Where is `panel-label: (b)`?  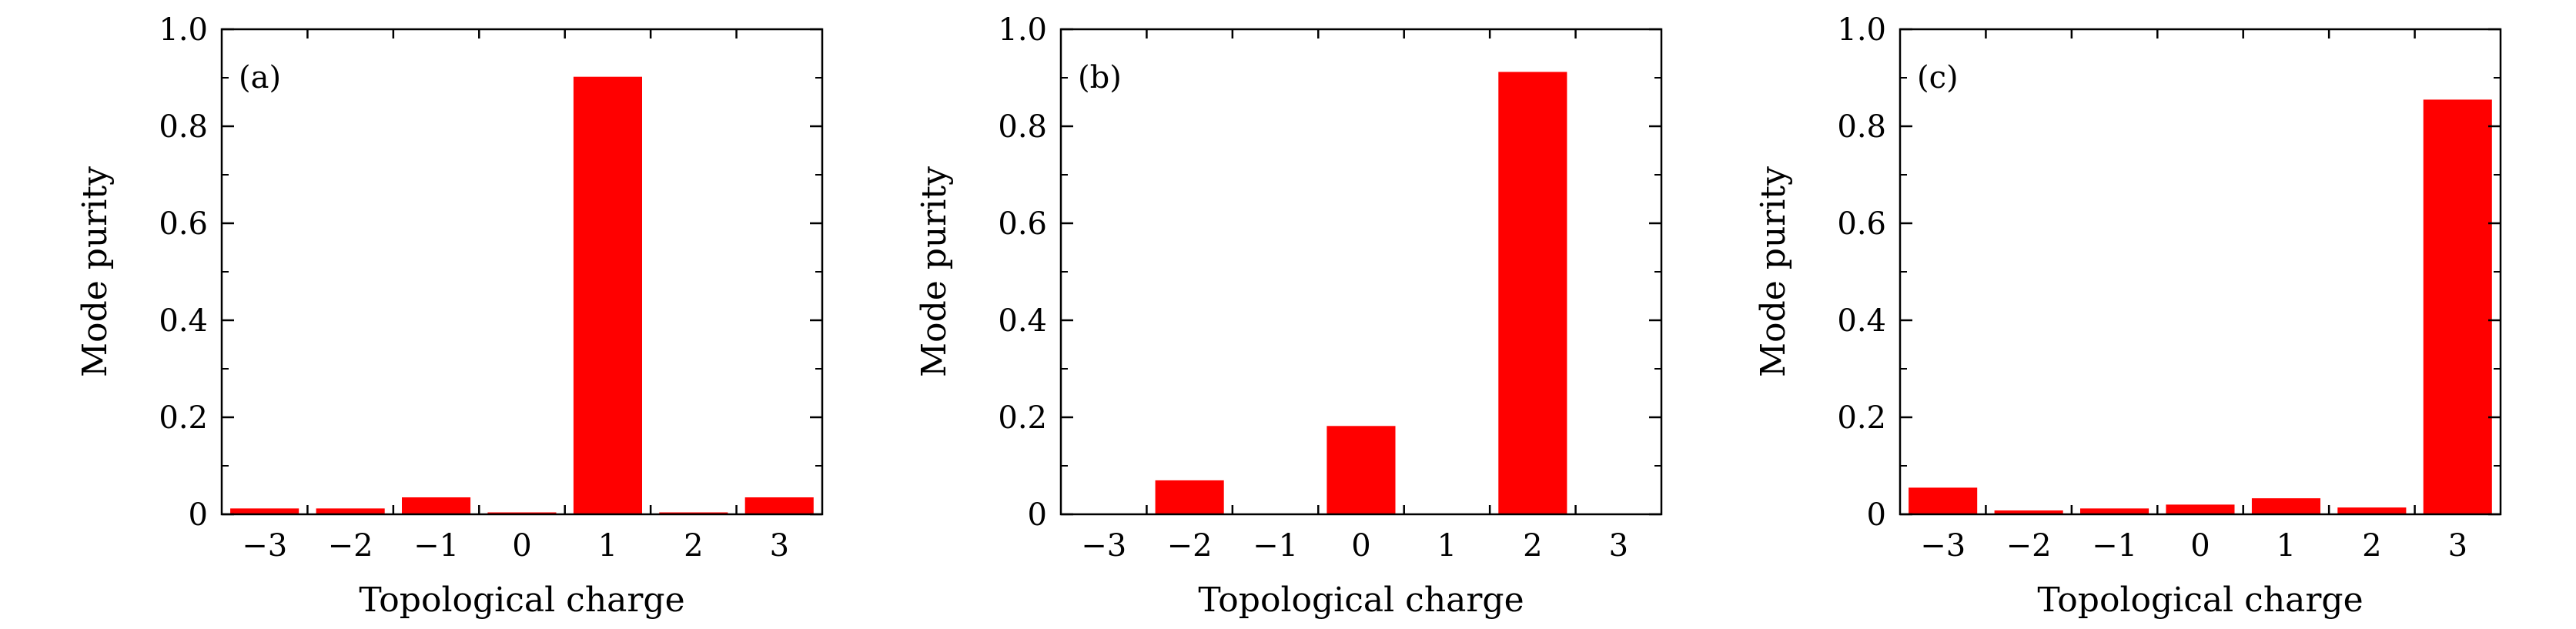
panel-label: (b) is located at coordinates (1100, 77).